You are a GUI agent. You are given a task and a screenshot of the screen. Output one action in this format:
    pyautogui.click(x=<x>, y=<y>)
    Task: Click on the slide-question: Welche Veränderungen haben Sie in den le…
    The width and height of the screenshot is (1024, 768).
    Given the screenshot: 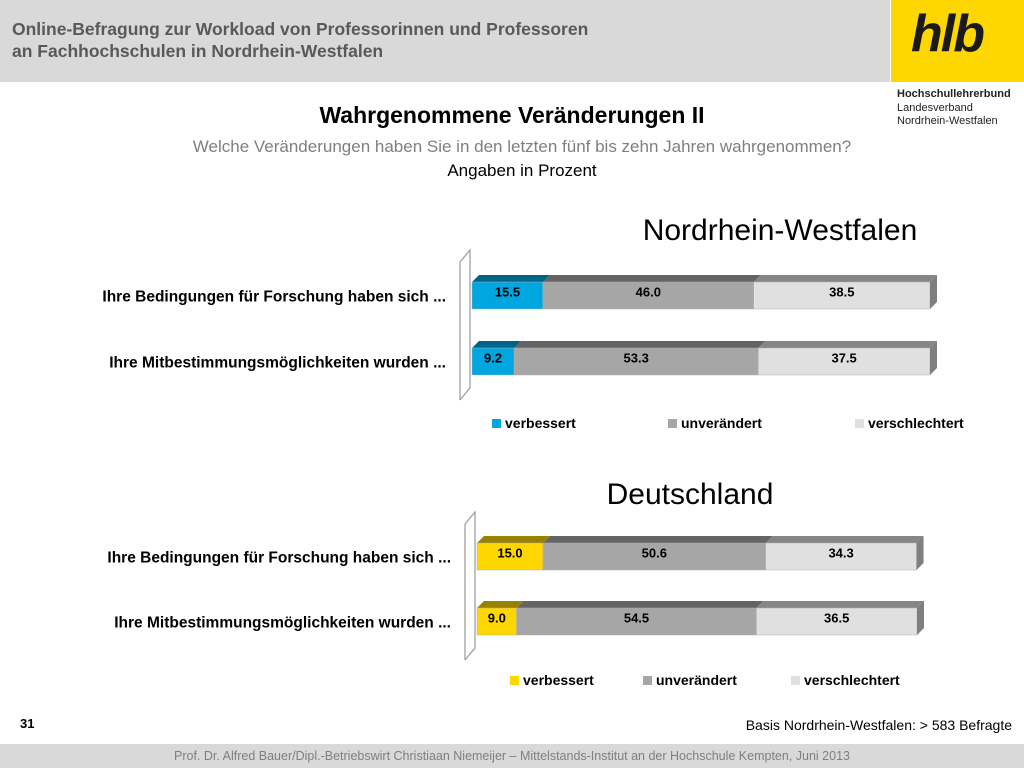 What is the action you would take?
    pyautogui.click(x=522, y=146)
    